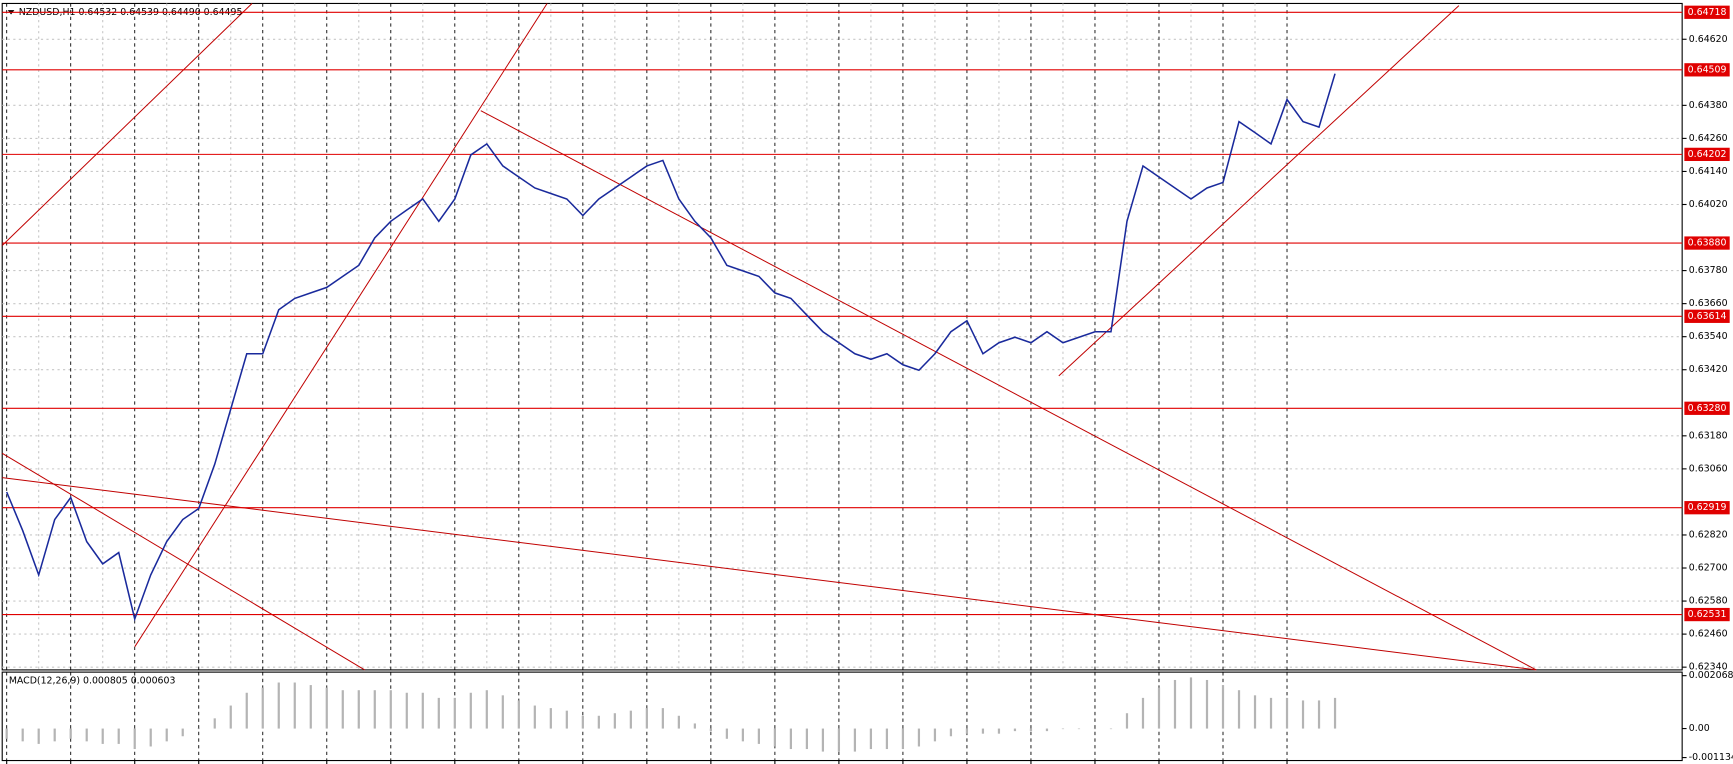 The height and width of the screenshot is (764, 1733). What do you see at coordinates (1708, 171) in the screenshot?
I see `y-tick-label: 0.64140` at bounding box center [1708, 171].